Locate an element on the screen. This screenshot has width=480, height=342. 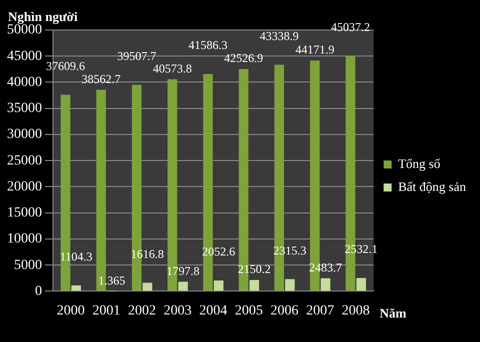
data-label: 1.365 is located at coordinates (112, 280).